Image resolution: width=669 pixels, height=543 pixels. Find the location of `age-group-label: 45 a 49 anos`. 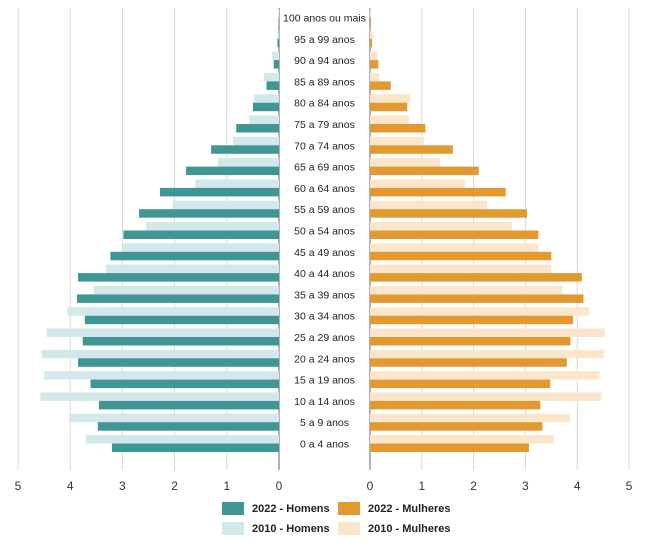

age-group-label: 45 a 49 anos is located at coordinates (324, 253).